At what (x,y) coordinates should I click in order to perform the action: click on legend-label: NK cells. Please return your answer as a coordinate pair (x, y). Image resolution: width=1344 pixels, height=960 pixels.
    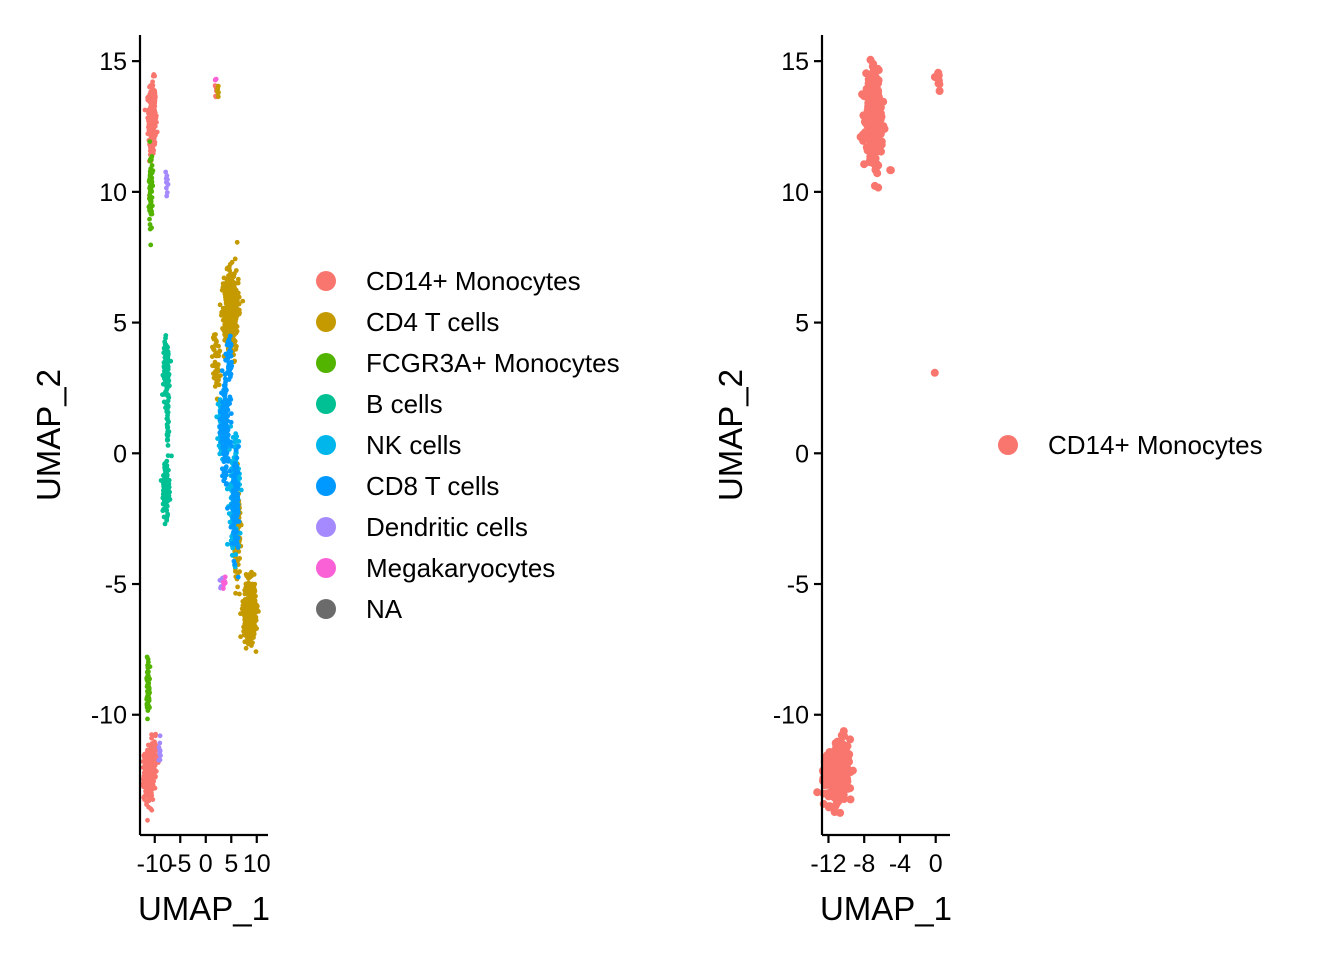
    Looking at the image, I should click on (413, 445).